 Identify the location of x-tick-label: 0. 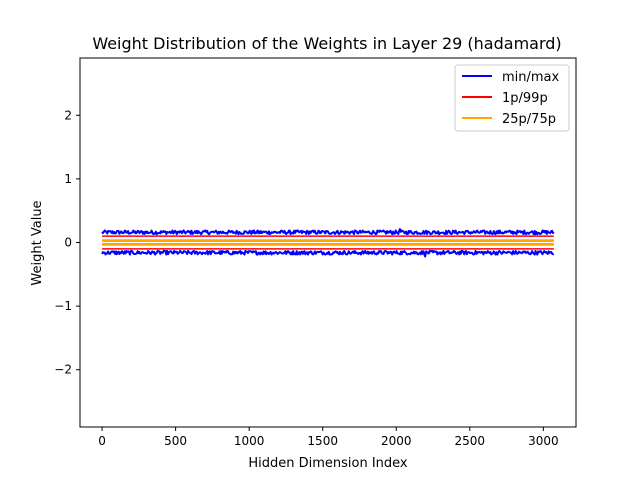
(102, 441).